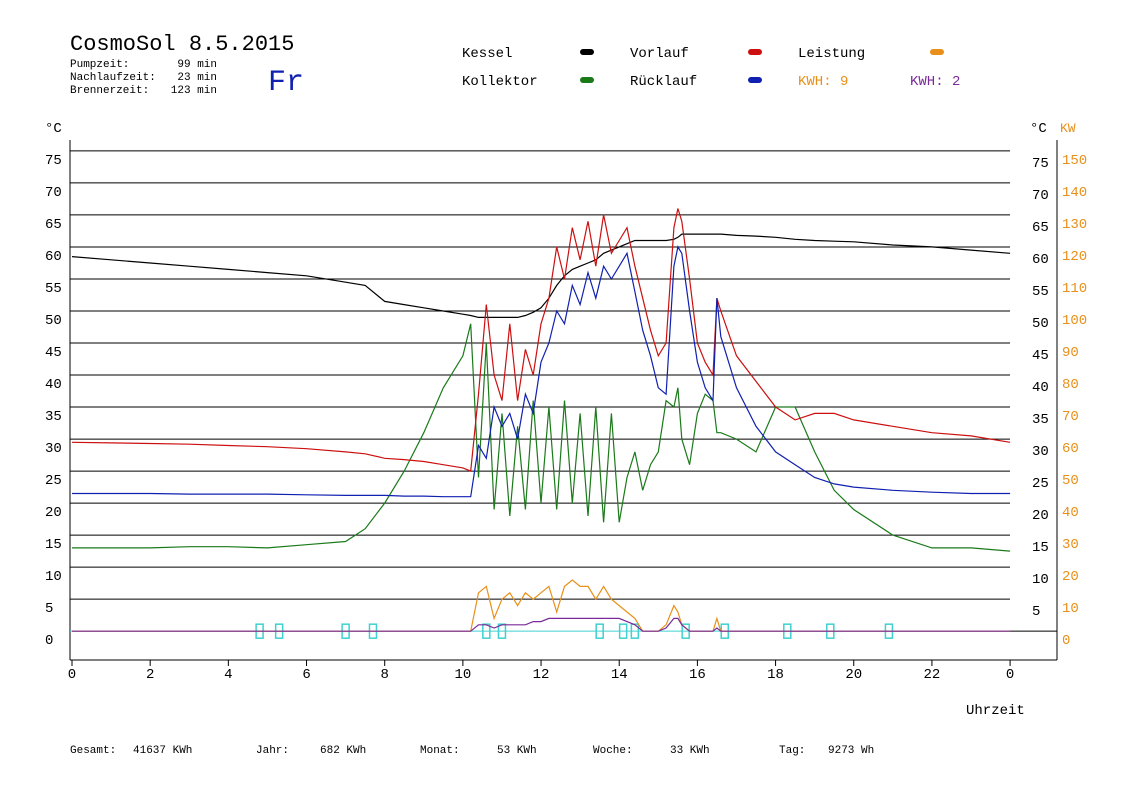  What do you see at coordinates (1040, 420) in the screenshot?
I see `y-right-tick-label: 35` at bounding box center [1040, 420].